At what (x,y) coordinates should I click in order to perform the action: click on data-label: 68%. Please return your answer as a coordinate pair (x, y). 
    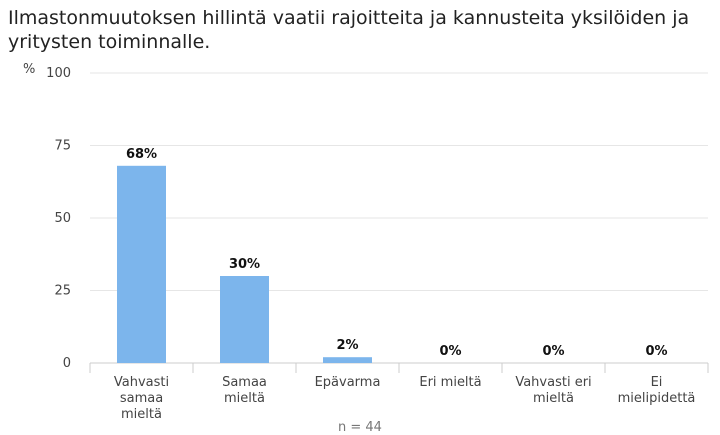
    Looking at the image, I should click on (141, 154).